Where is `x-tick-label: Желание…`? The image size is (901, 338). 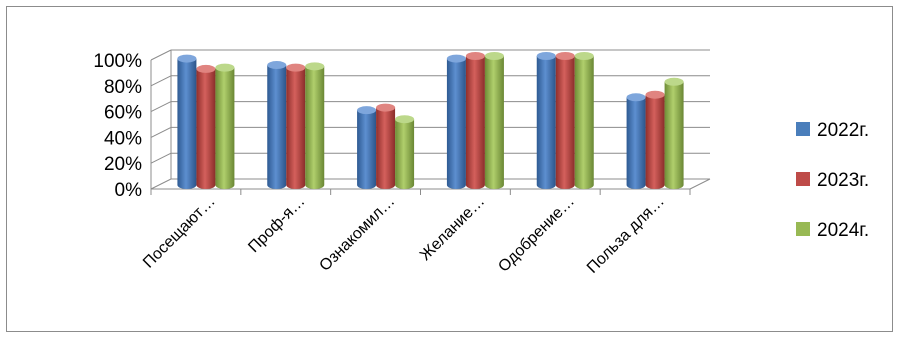 x-tick-label: Желание… is located at coordinates (452, 228).